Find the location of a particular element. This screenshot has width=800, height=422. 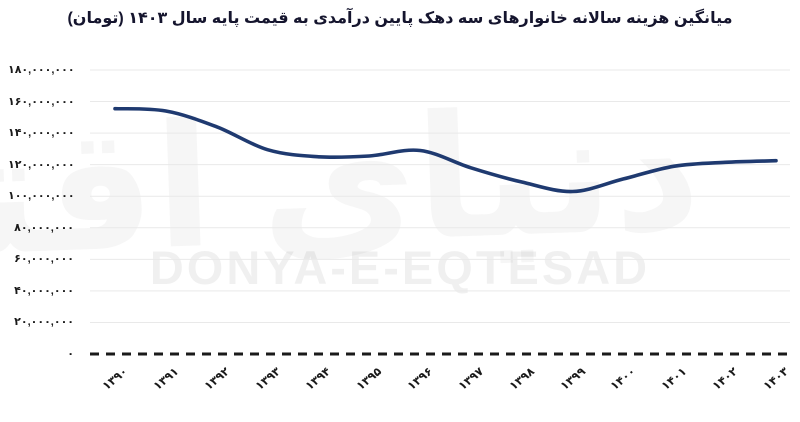

y-axis-tick-label: ۱۰۰,۰۰۰,۰۰۰ is located at coordinates (41, 196).